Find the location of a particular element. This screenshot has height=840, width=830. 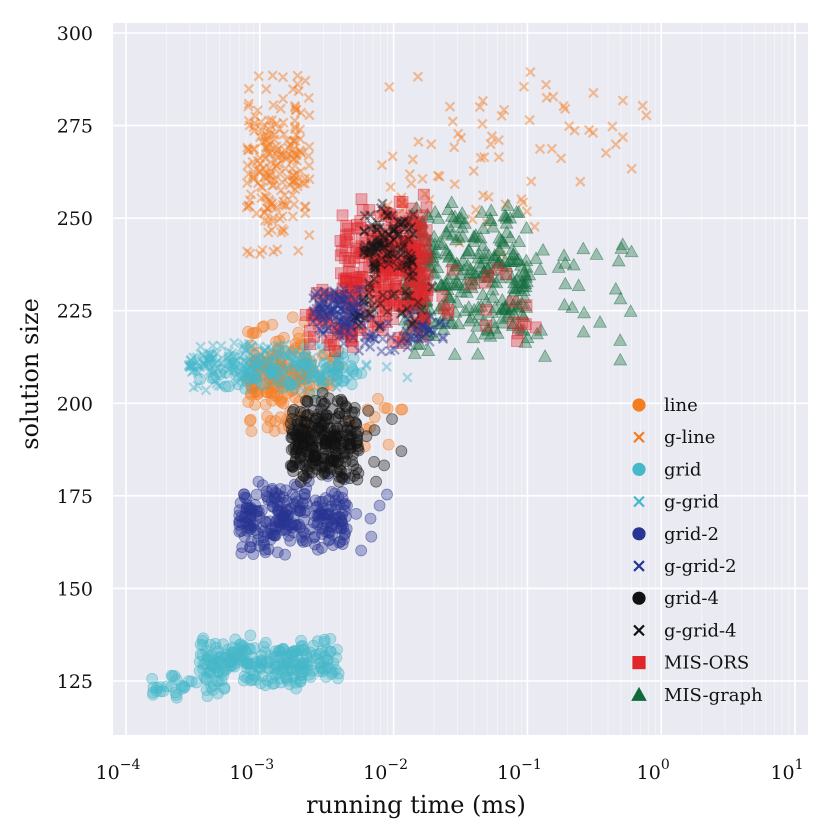

y-tick-label: 175 is located at coordinates (75, 497).